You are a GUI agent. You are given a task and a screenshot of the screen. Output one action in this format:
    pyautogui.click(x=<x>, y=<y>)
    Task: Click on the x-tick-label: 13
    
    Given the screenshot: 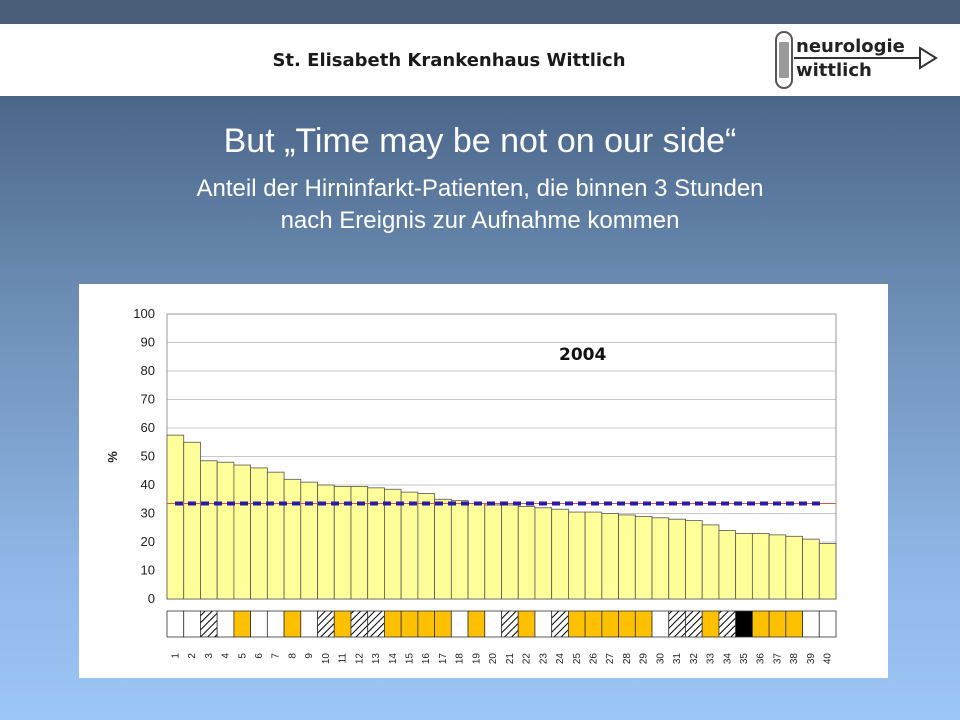 What is the action you would take?
    pyautogui.click(x=376, y=659)
    